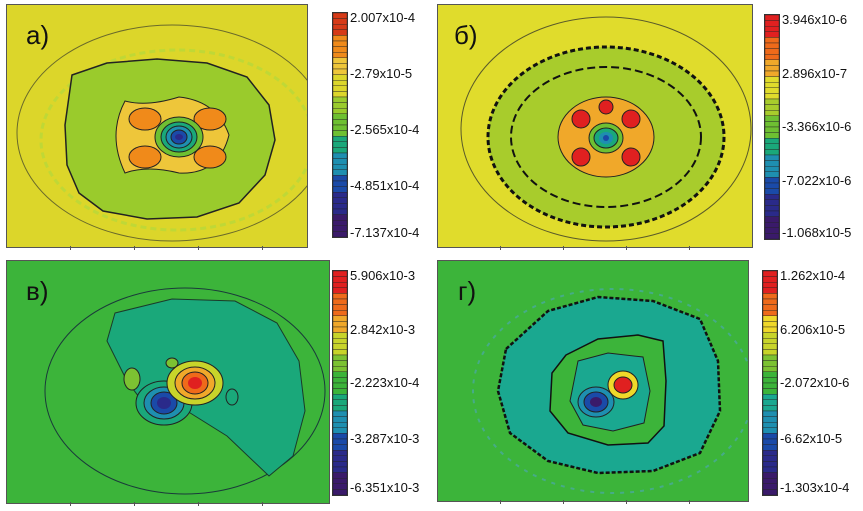 This screenshot has width=863, height=511. What do you see at coordinates (164, 403) in the screenshot?
I see `plot-c-neg-l4` at bounding box center [164, 403].